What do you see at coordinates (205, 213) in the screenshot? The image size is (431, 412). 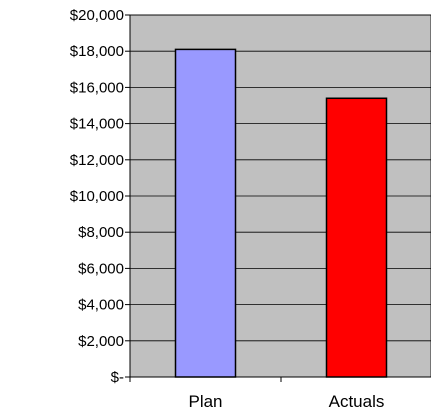 I see `bar-plan` at bounding box center [205, 213].